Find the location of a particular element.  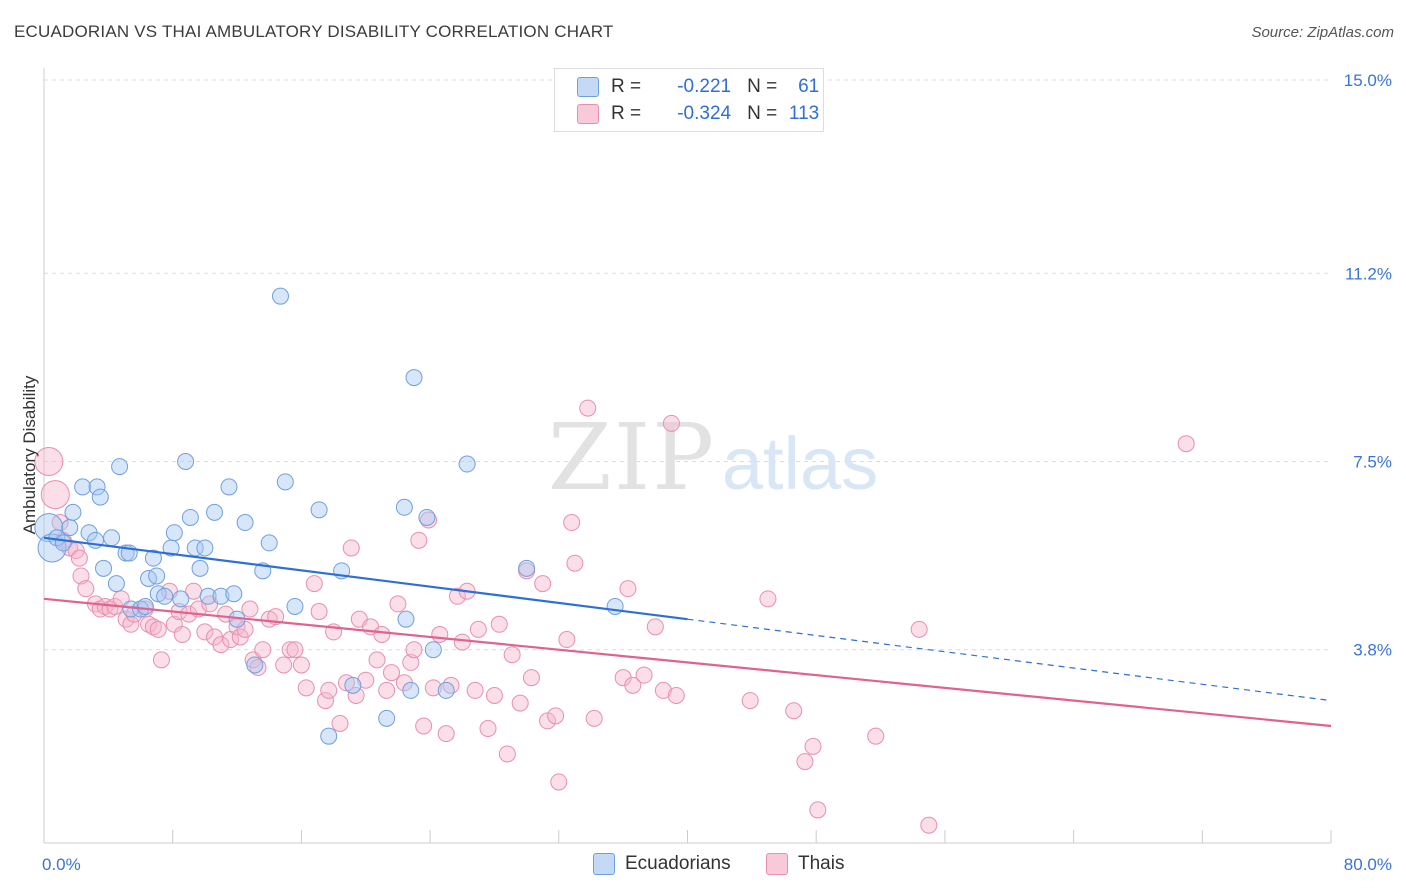

x-tick-label-min: 0.0% is located at coordinates (61, 864).